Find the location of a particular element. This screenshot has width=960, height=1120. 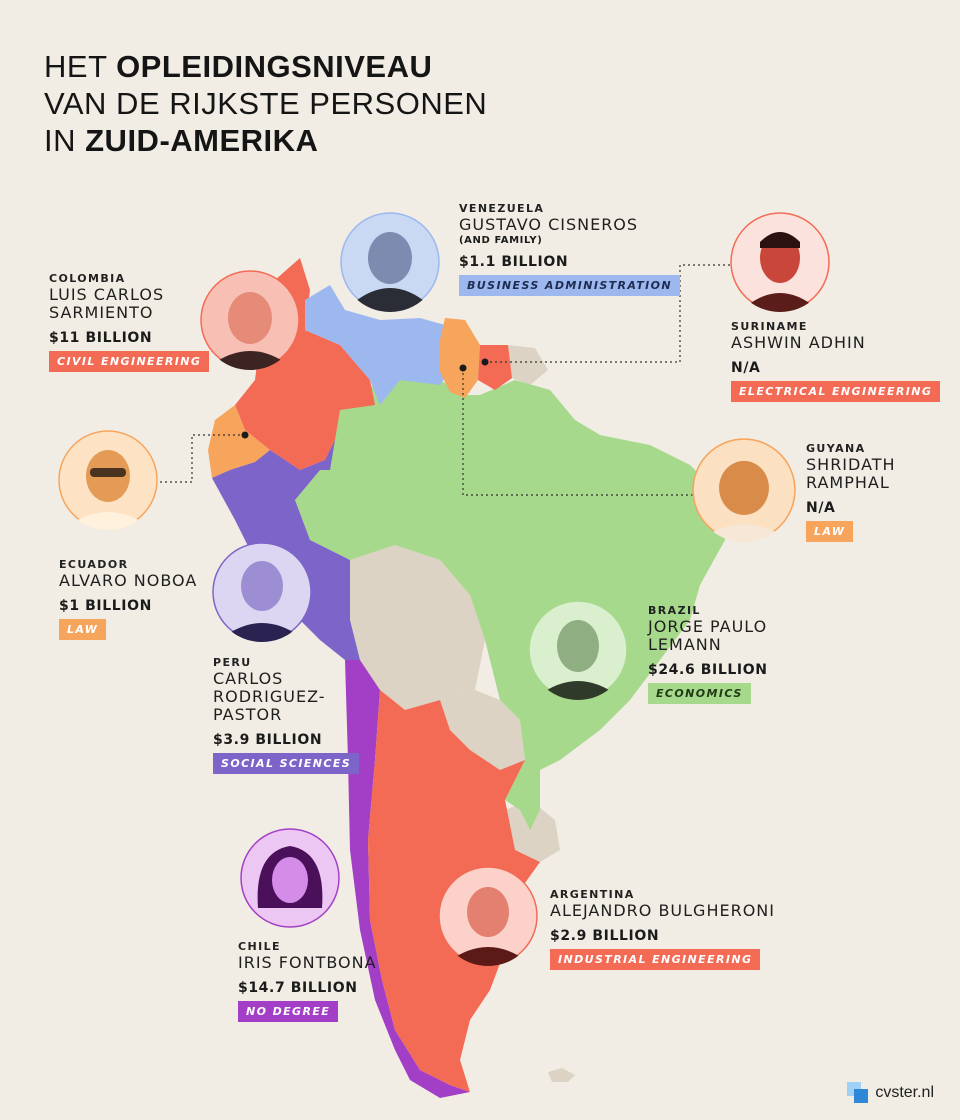

country-label: ECUADOR is located at coordinates (94, 564).